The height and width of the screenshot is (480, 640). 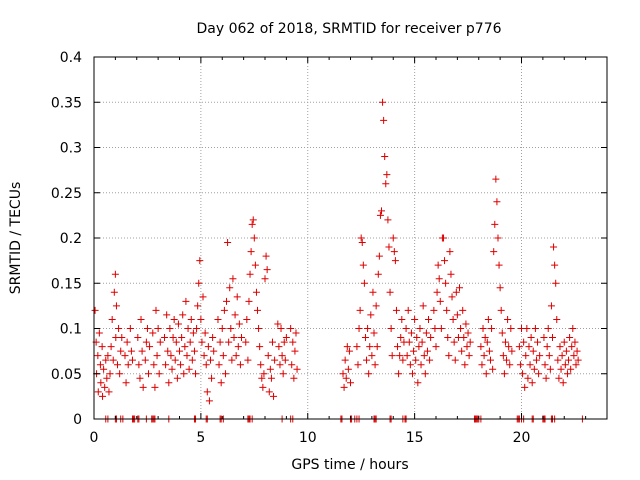 What do you see at coordinates (310, 438) in the screenshot?
I see `x-tick-labels: 0 5 10 15 20` at bounding box center [310, 438].